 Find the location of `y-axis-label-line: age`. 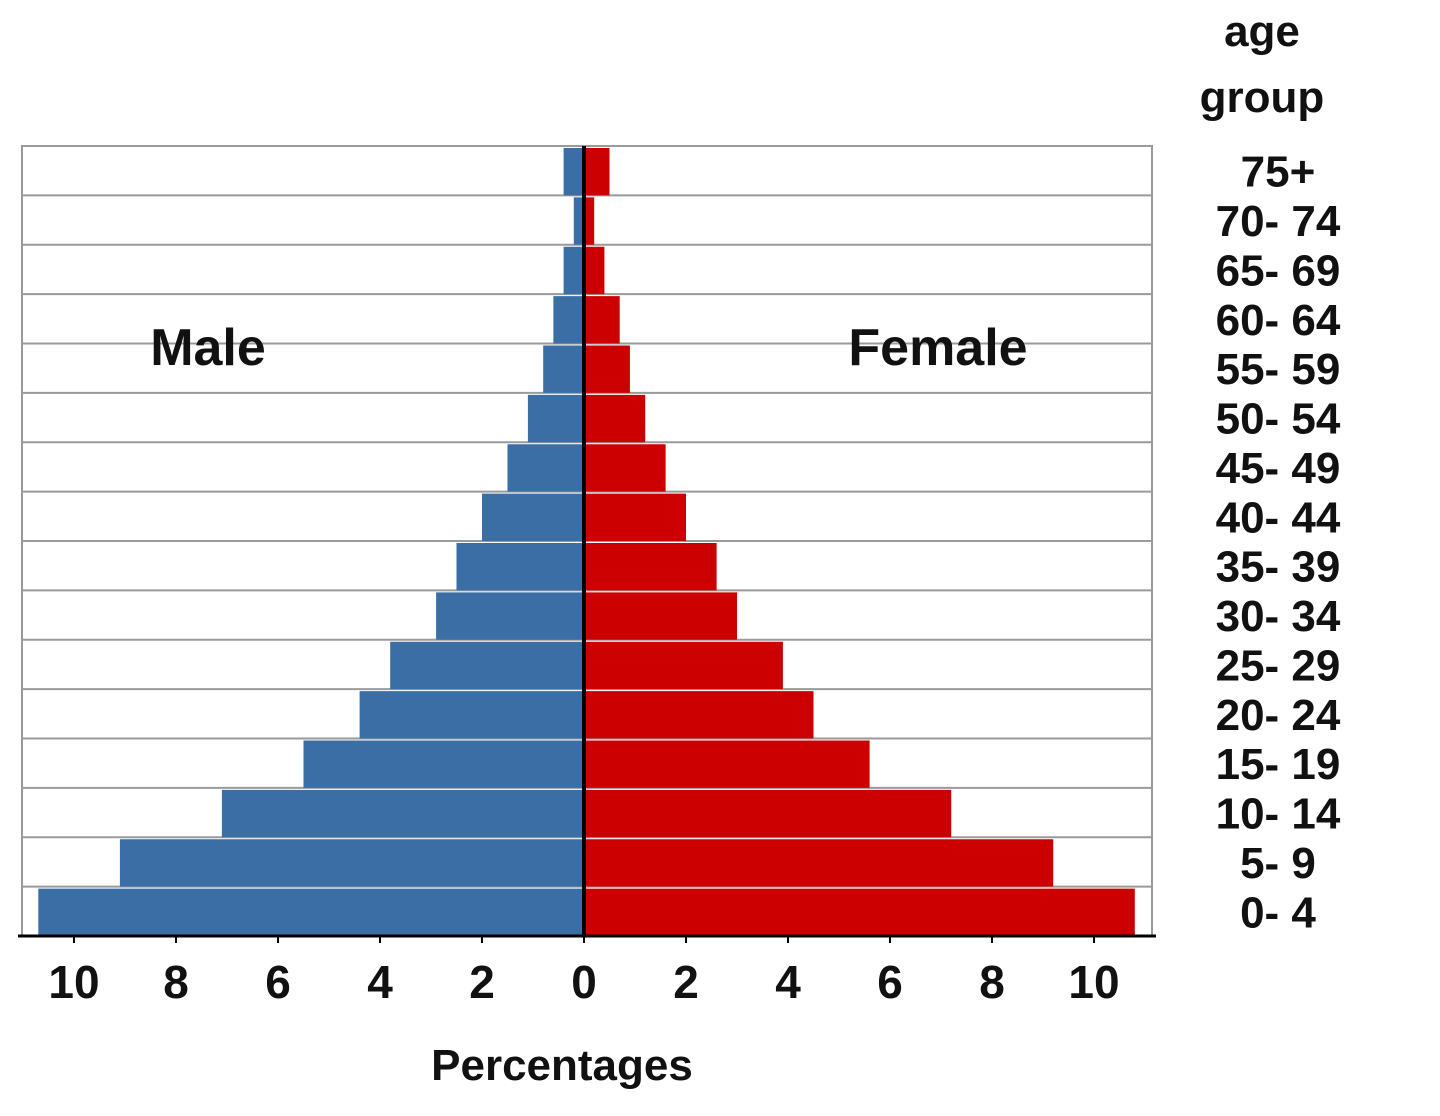

y-axis-label-line: age is located at coordinates (1262, 31).